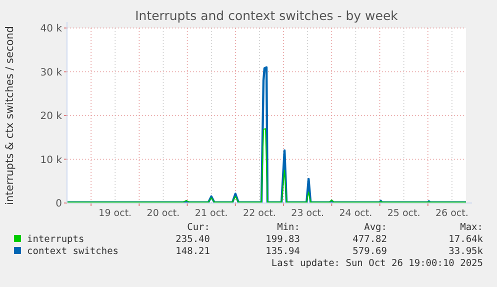 Image resolution: width=497 pixels, height=287 pixels. Describe the element at coordinates (55, 239) in the screenshot. I see `legend-label: interrupts` at that location.